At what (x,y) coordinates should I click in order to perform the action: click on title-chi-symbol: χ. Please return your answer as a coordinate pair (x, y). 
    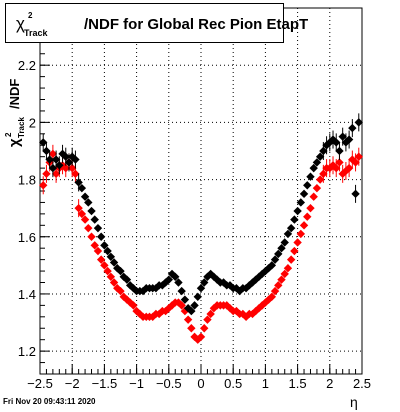
    Looking at the image, I should click on (20, 23).